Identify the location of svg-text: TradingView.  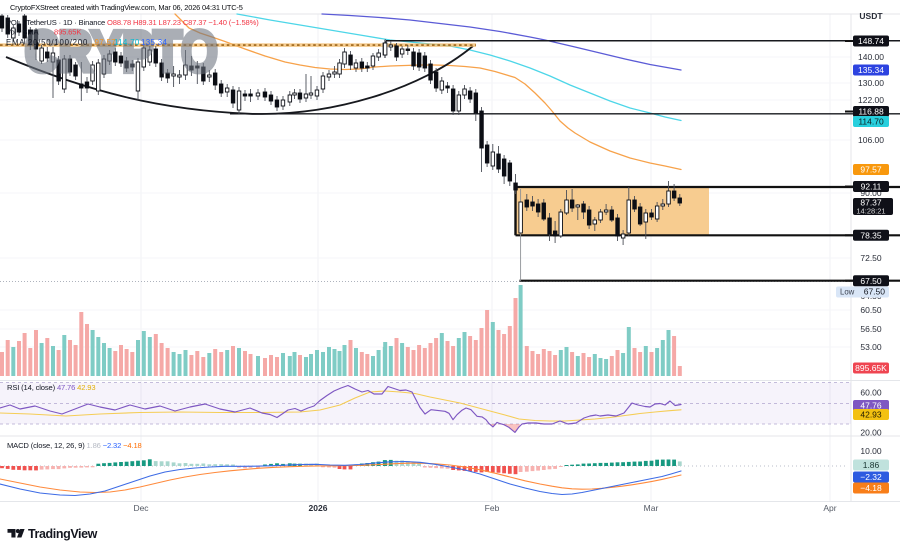
(63, 534).